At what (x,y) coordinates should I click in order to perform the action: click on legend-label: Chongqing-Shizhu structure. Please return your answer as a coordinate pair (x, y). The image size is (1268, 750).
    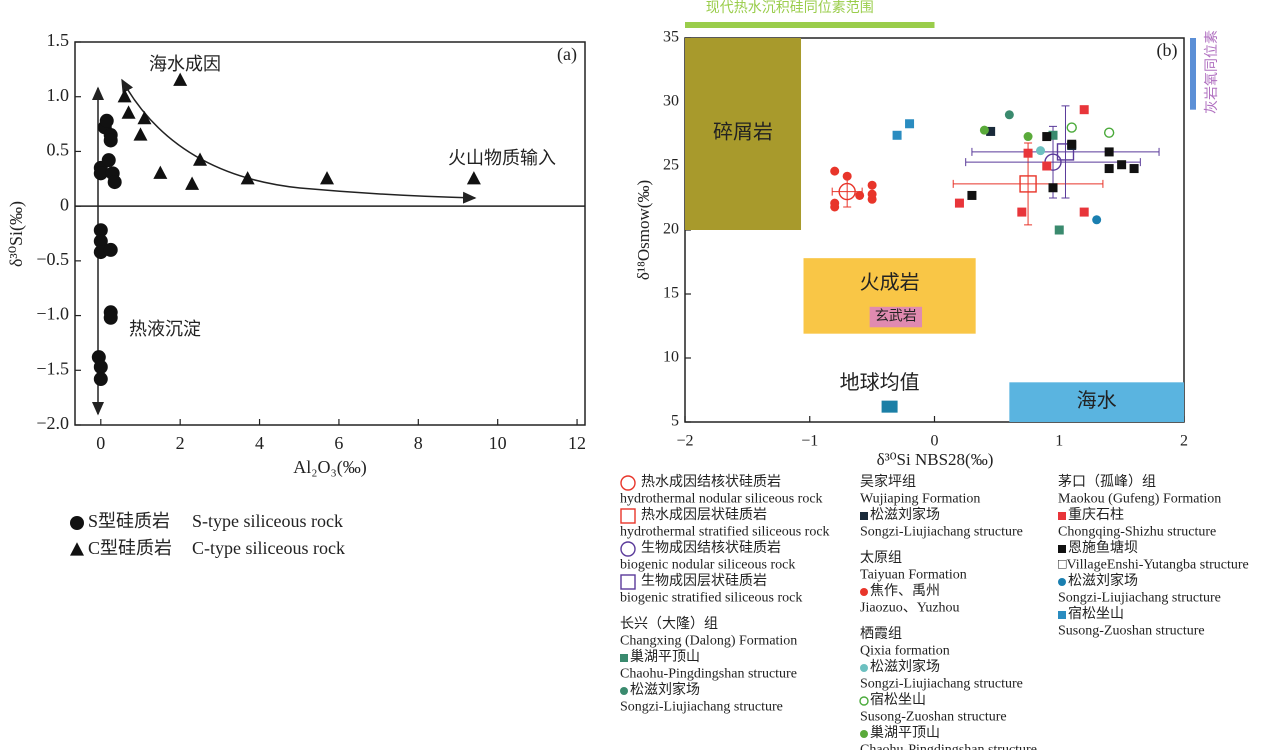
    Looking at the image, I should click on (1137, 532).